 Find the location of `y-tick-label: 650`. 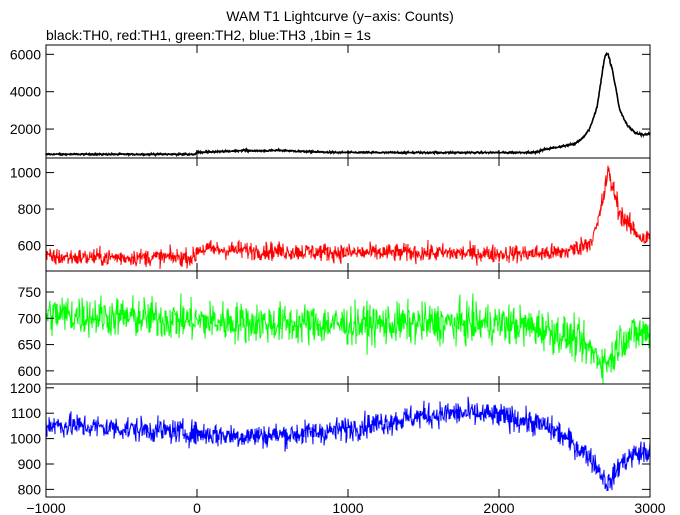

y-tick-label: 650 is located at coordinates (30, 345).